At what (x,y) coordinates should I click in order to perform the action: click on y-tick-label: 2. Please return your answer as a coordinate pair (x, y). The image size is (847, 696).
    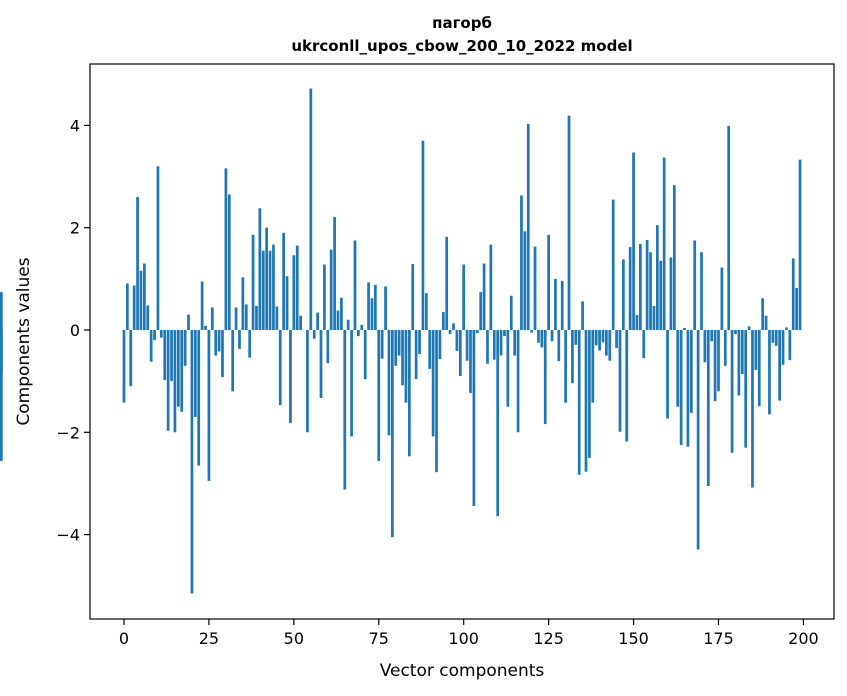
    Looking at the image, I should click on (75, 228).